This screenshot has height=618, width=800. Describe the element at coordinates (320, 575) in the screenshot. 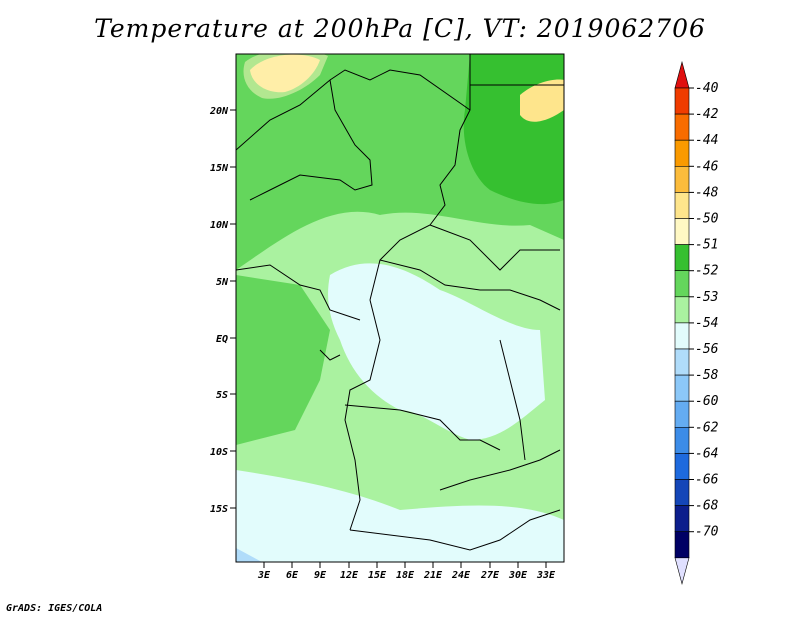

I see `lon-tick-label: 9E` at that location.